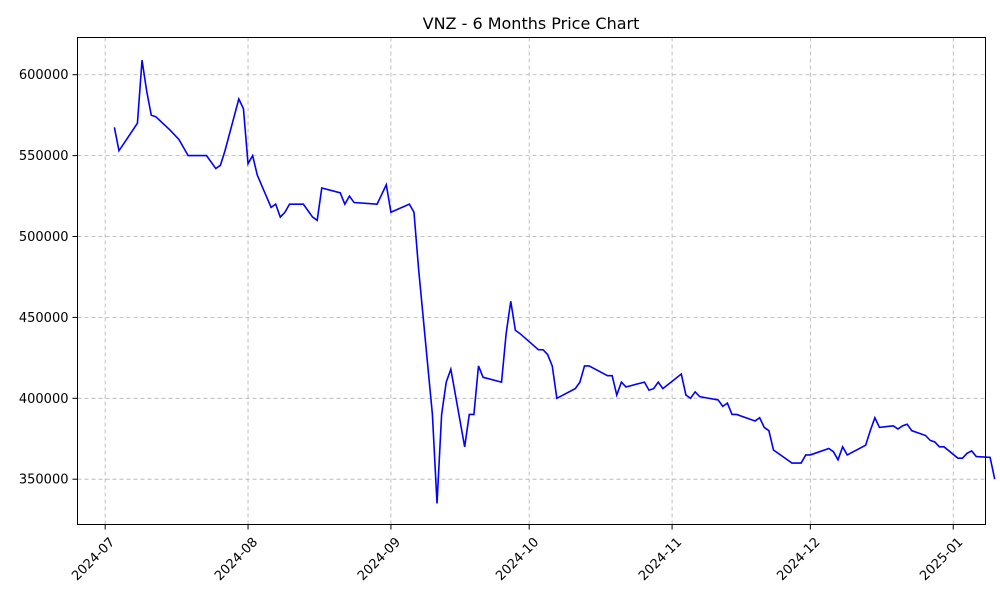 The height and width of the screenshot is (600, 1000). What do you see at coordinates (44, 75) in the screenshot?
I see `y-tick-label: 600000` at bounding box center [44, 75].